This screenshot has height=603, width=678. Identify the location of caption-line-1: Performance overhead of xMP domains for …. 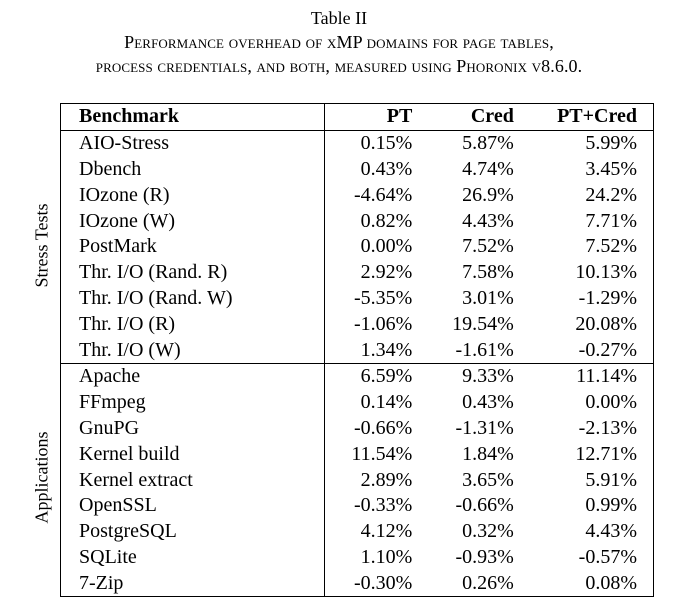
(339, 42).